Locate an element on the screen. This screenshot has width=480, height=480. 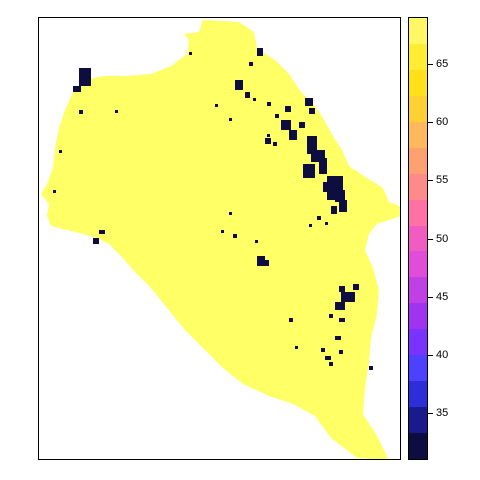
color-scale-tick-label: 55 is located at coordinates (442, 180).